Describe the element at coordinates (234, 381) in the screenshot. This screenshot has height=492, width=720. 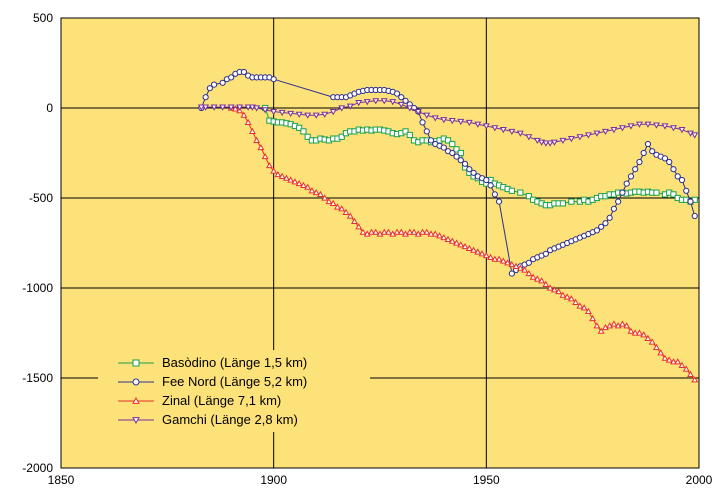
I see `legend-label: Fee Nord (Länge 5,2 km)` at that location.